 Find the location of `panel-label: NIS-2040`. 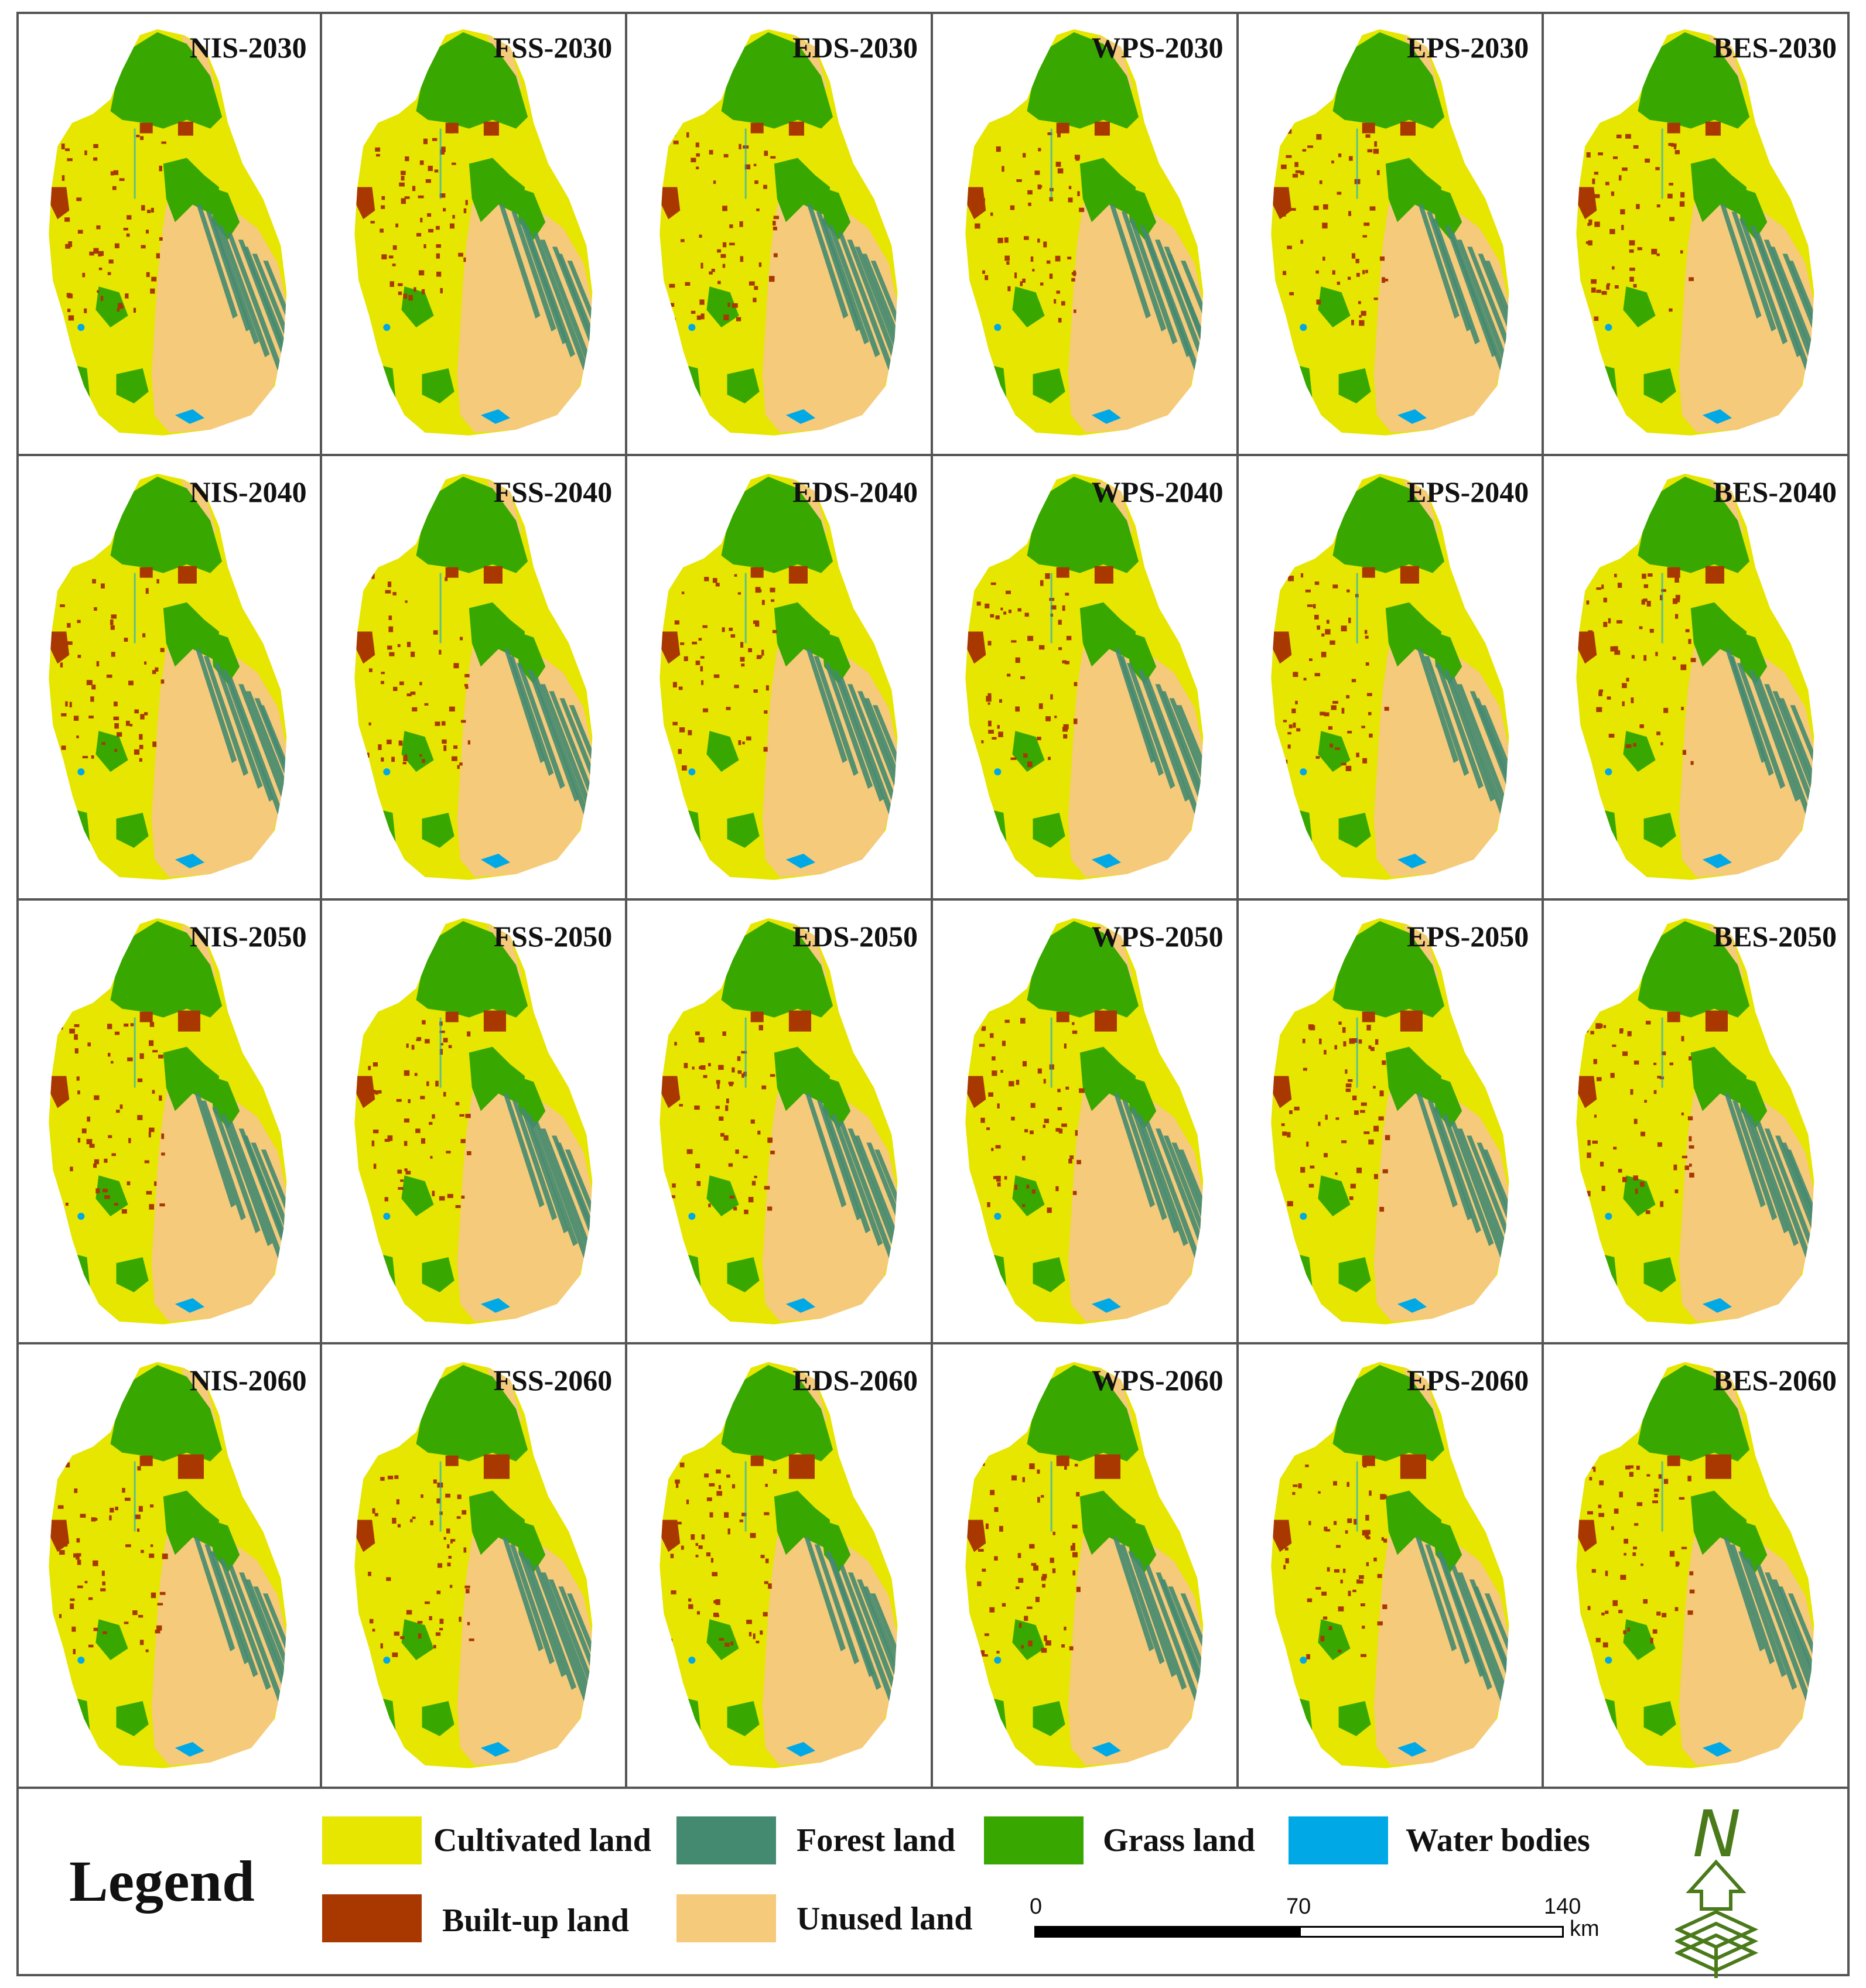

panel-label: NIS-2040 is located at coordinates (248, 492).